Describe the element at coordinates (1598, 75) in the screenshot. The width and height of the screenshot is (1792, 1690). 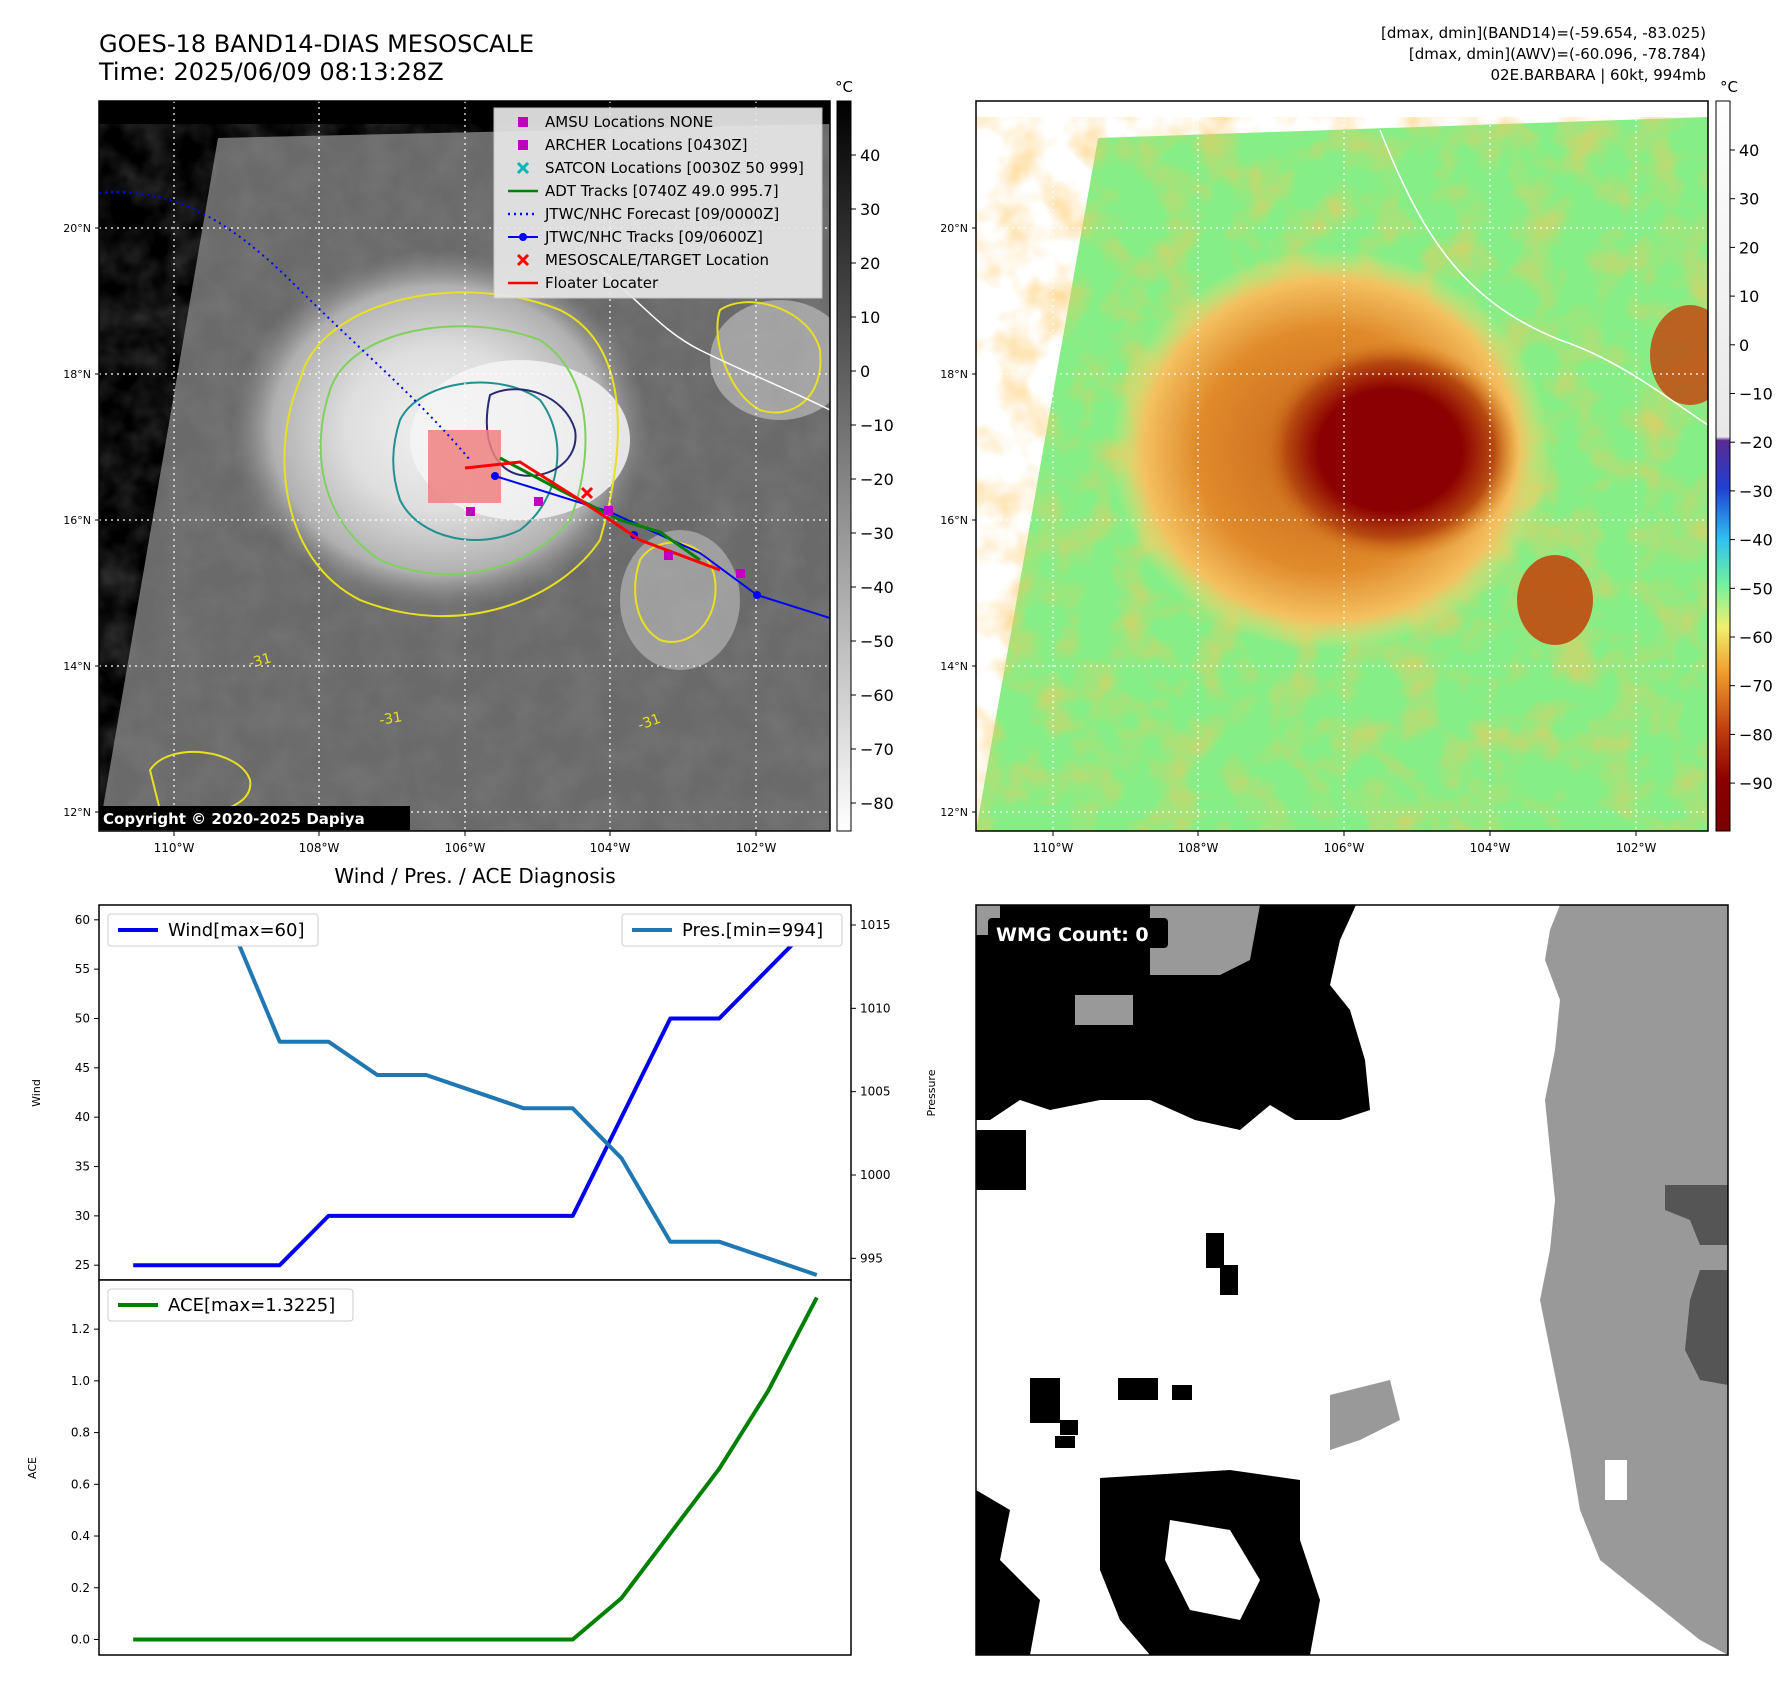
I see `info-line-3: 02E.BARBARA | 60kt, 994mb` at that location.